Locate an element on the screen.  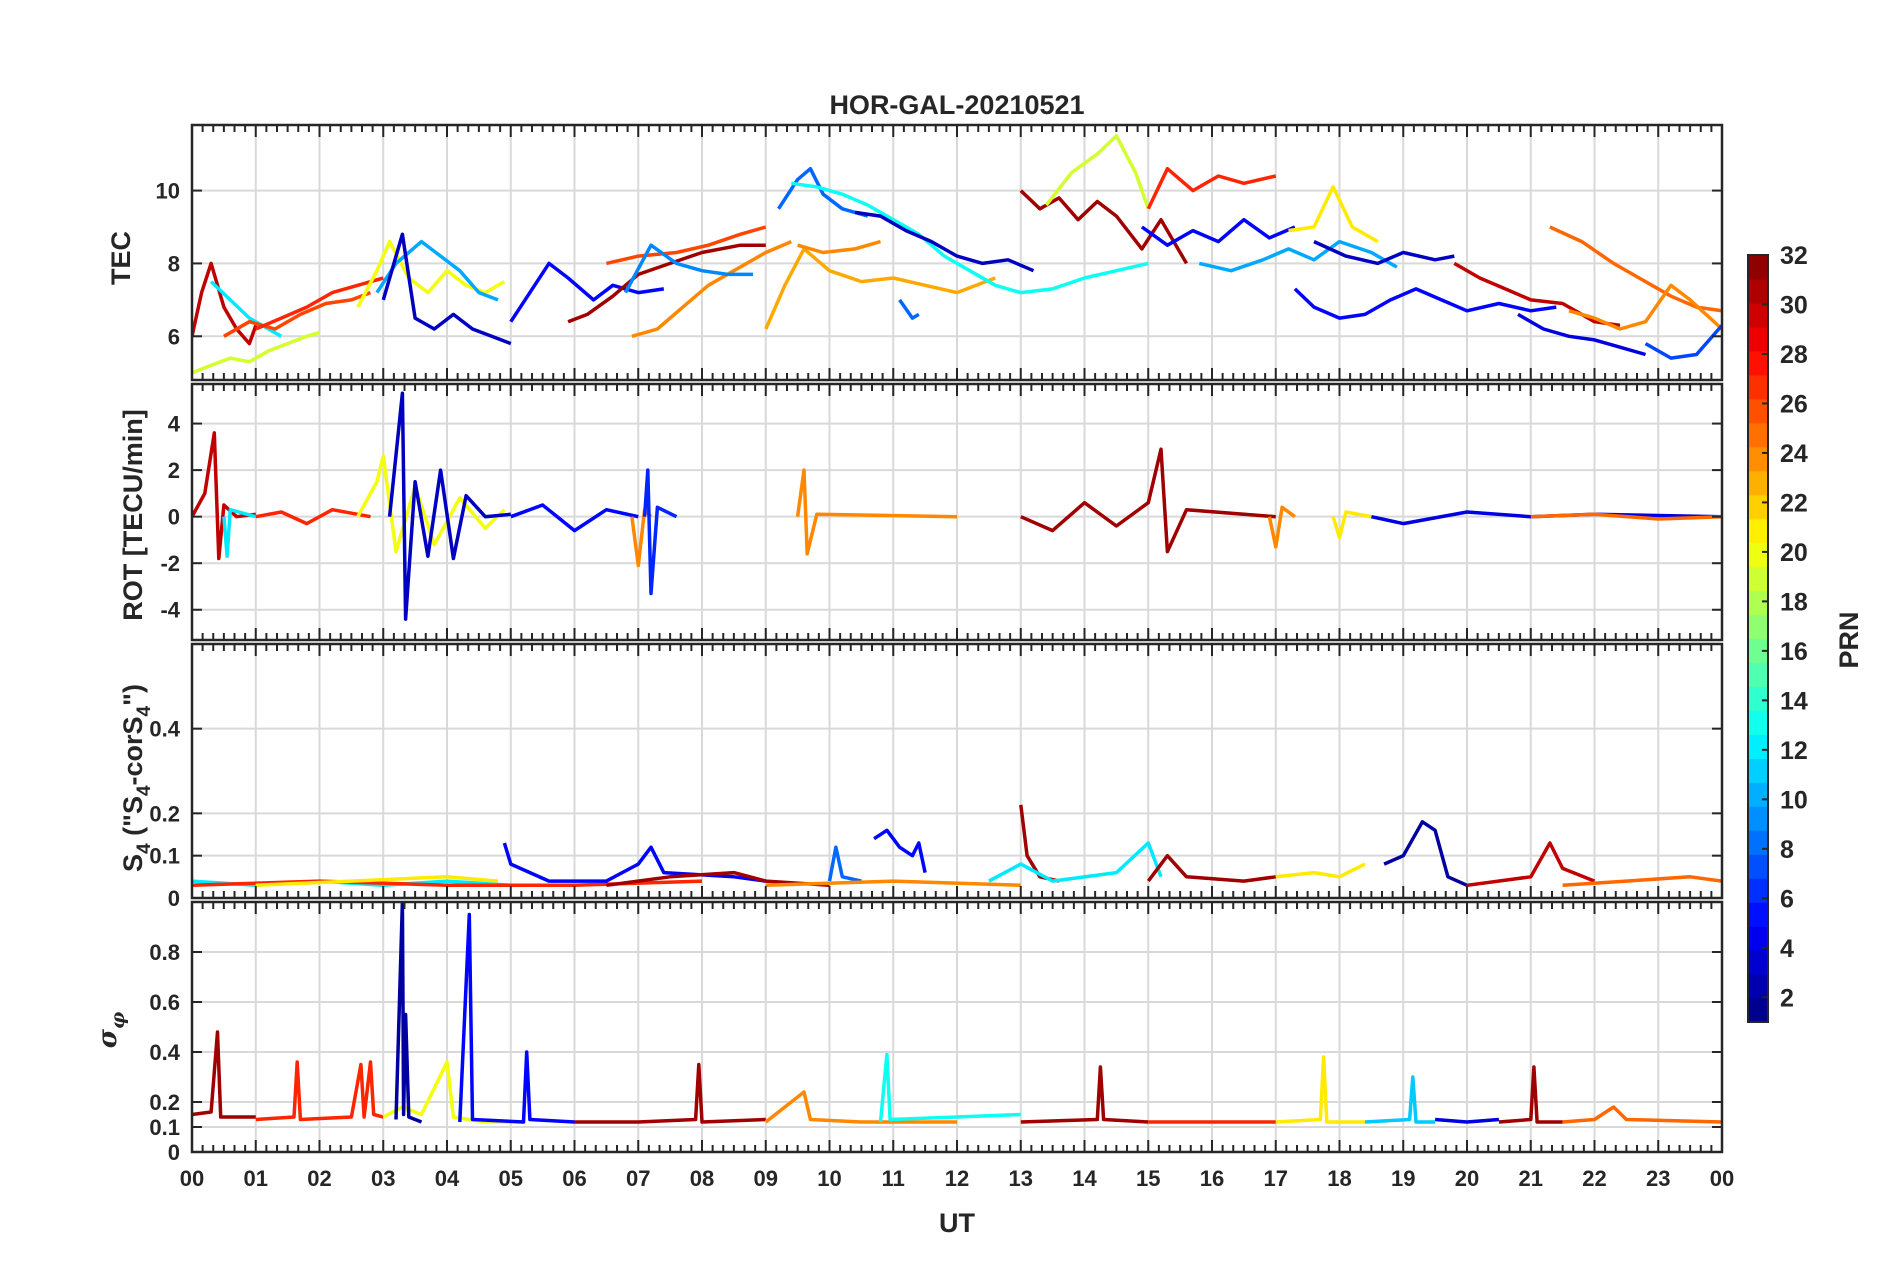
colorbar-tick-label: 10 is located at coordinates (1794, 800).